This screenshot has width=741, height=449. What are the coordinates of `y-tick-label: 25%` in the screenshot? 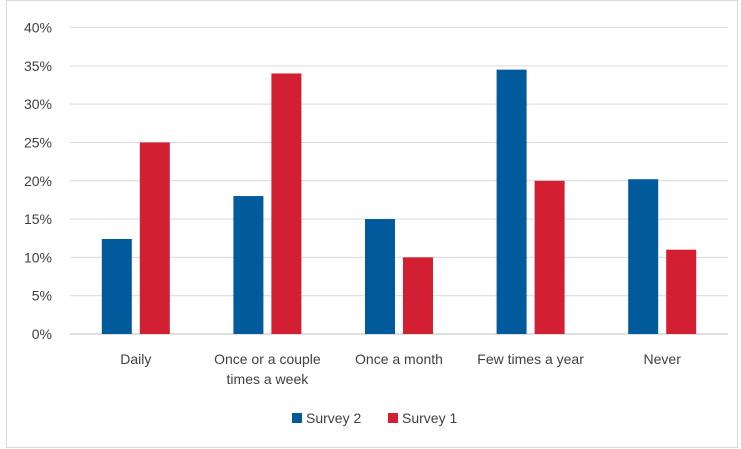 It's located at (38, 142).